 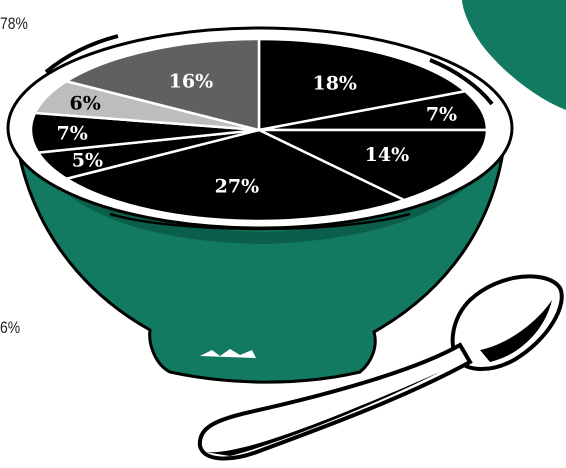 What do you see at coordinates (228, 353) in the screenshot?
I see `bowl-foot-mark` at bounding box center [228, 353].